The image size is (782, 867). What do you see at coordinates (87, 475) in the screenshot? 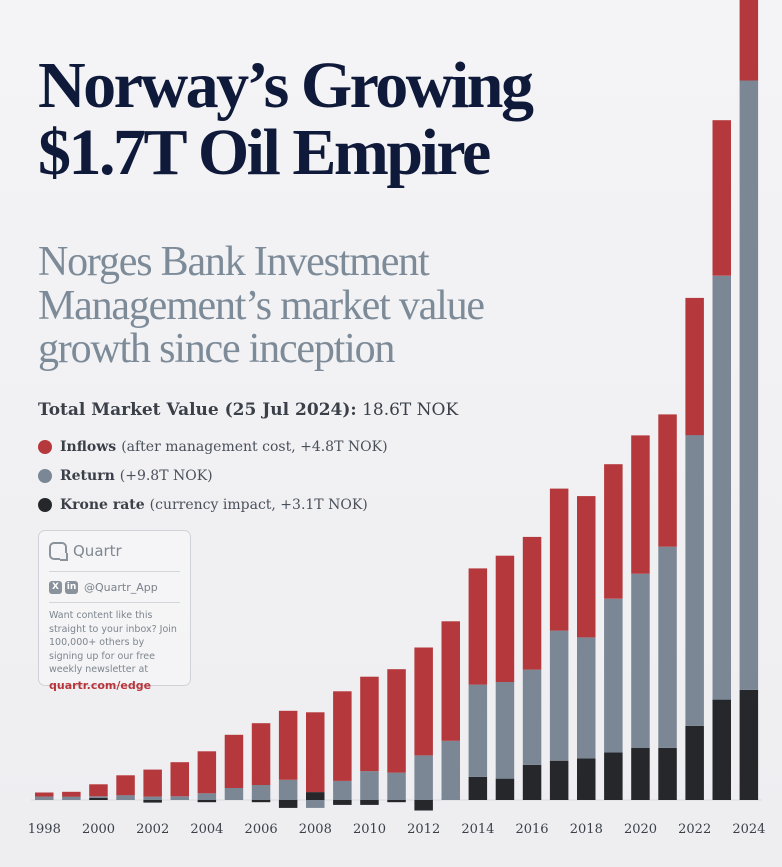
I see `legend-label: Return` at bounding box center [87, 475].